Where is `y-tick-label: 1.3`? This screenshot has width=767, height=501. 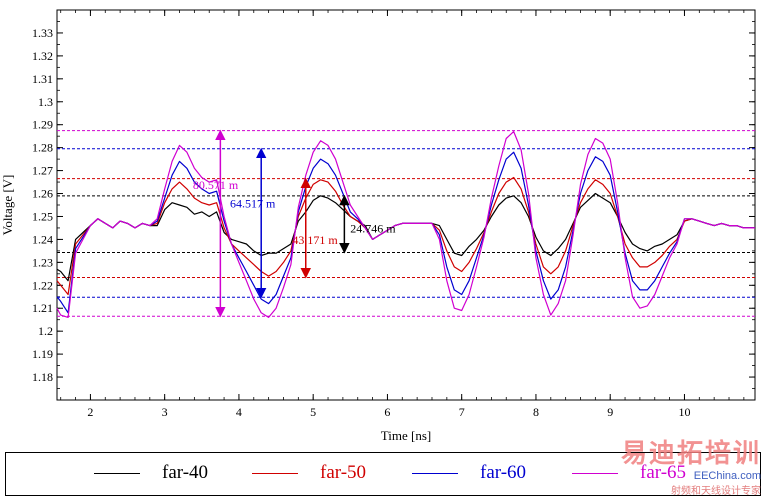 y-tick-label: 1.3 is located at coordinates (45, 102).